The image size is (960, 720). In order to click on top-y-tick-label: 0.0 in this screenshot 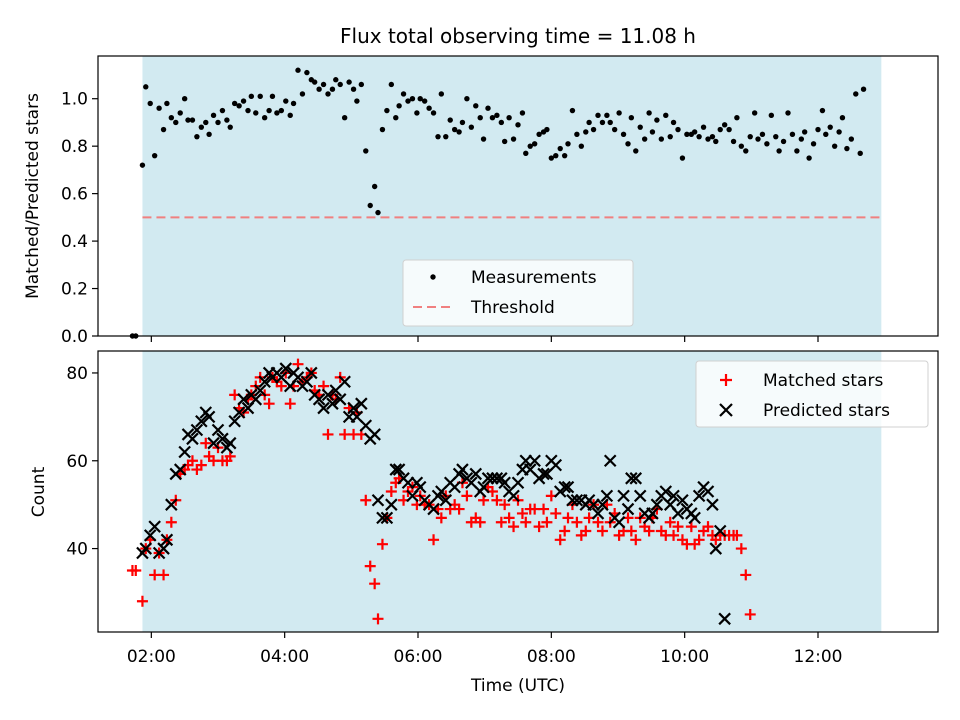, I will do `click(74, 337)`.